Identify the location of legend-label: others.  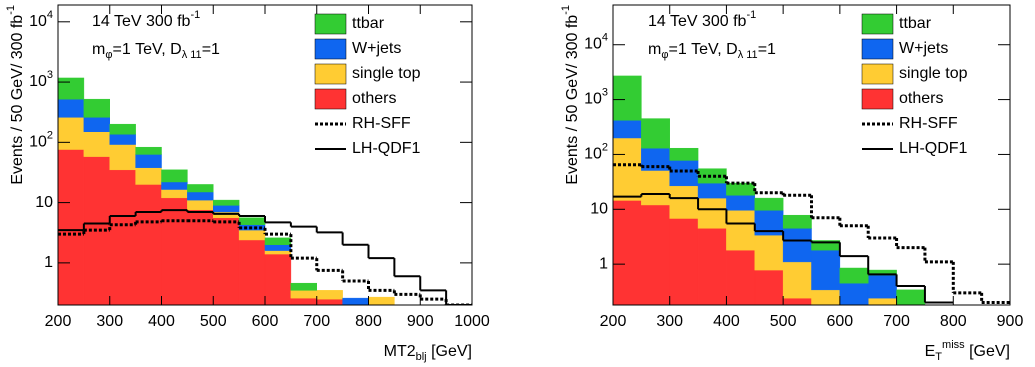
(374, 98).